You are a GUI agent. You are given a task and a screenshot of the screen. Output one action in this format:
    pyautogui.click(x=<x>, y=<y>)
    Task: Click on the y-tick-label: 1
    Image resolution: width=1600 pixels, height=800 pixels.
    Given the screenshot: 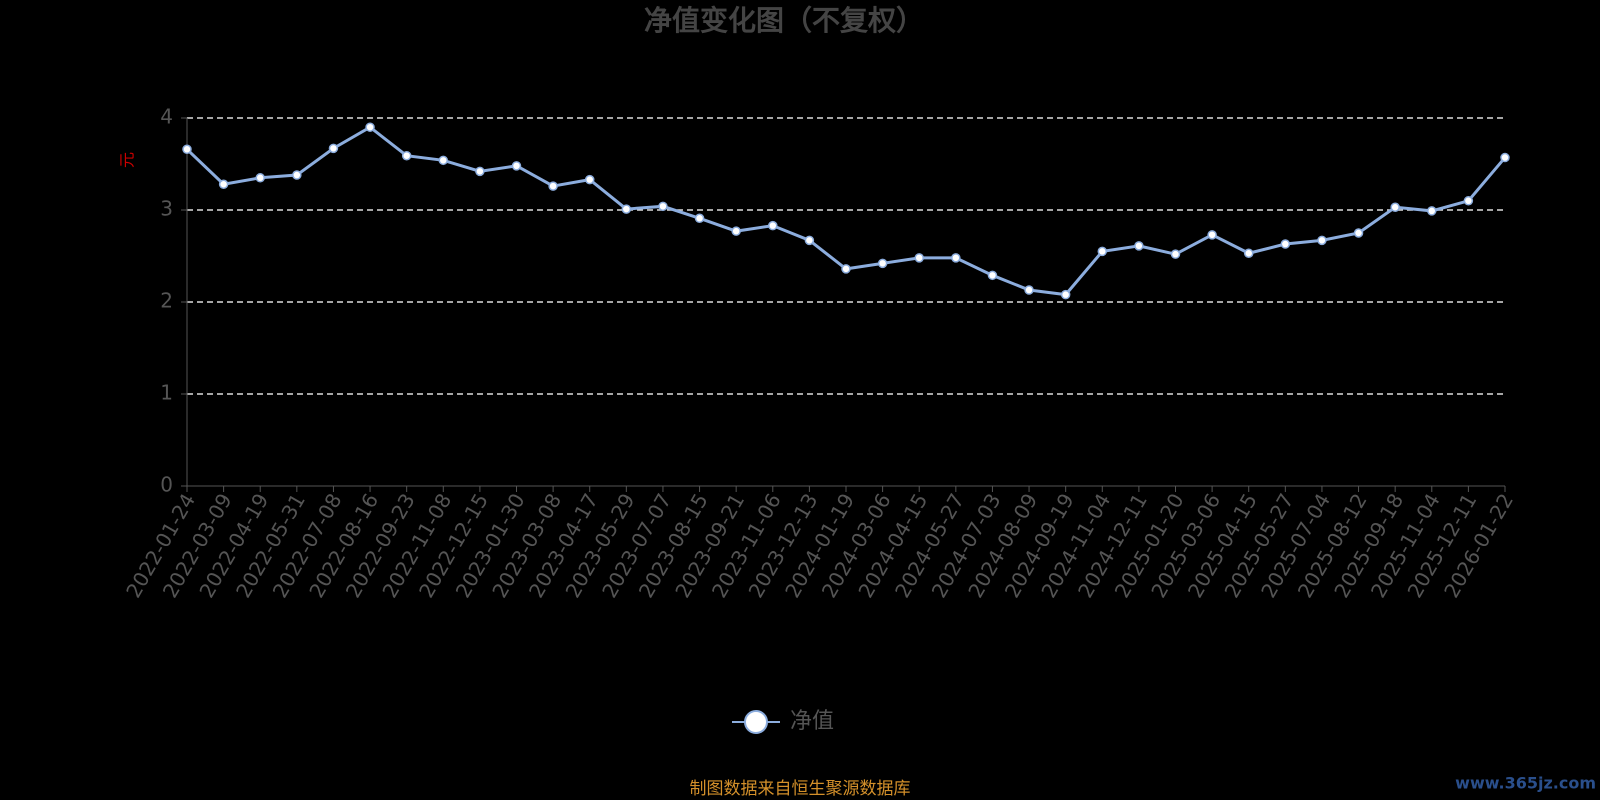 What is the action you would take?
    pyautogui.click(x=166, y=393)
    